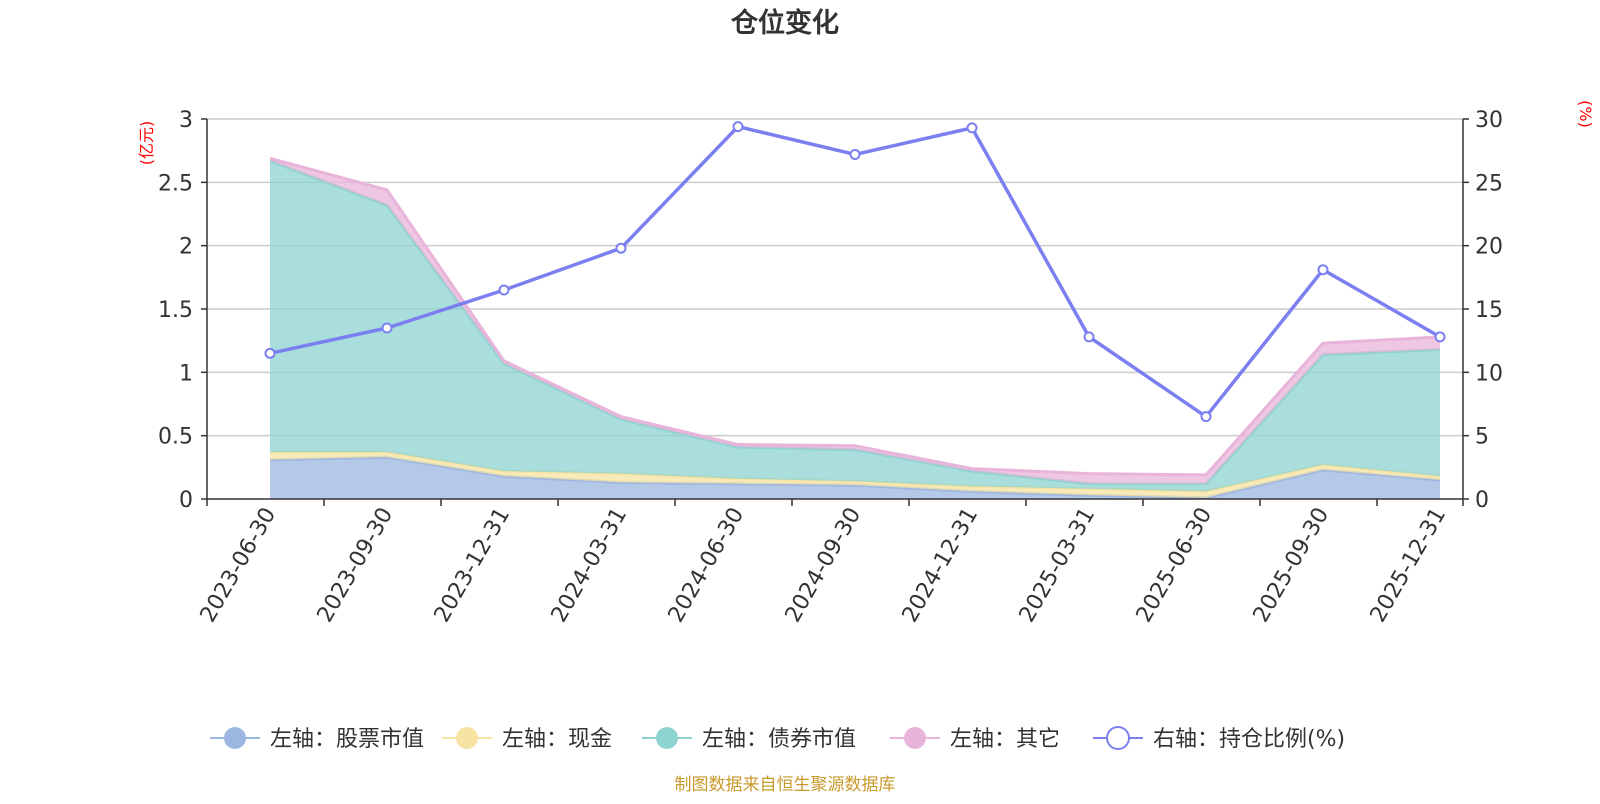 This screenshot has width=1600, height=804. I want to click on right-tick-label-6: 30, so click(1489, 120).